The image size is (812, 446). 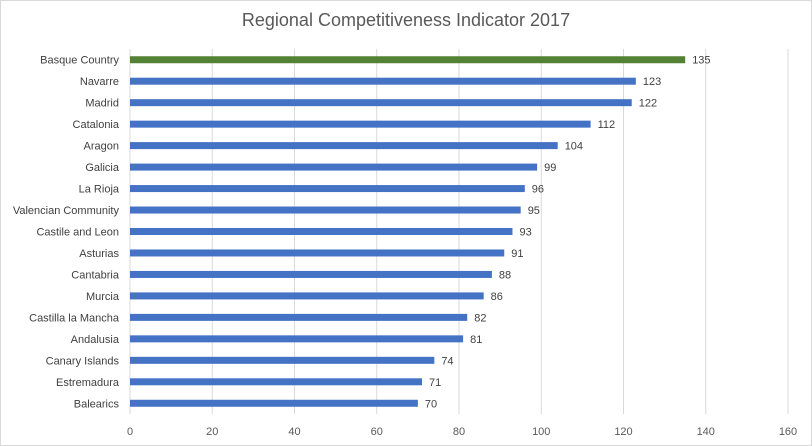 What do you see at coordinates (476, 340) in the screenshot?
I see `data-label: 81` at bounding box center [476, 340].